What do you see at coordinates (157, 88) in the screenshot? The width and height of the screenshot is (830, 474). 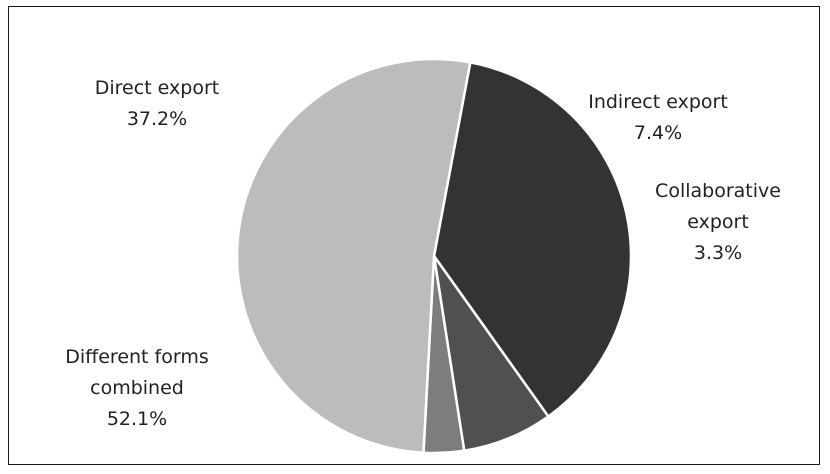 I see `pie-category-label: Direct export` at bounding box center [157, 88].